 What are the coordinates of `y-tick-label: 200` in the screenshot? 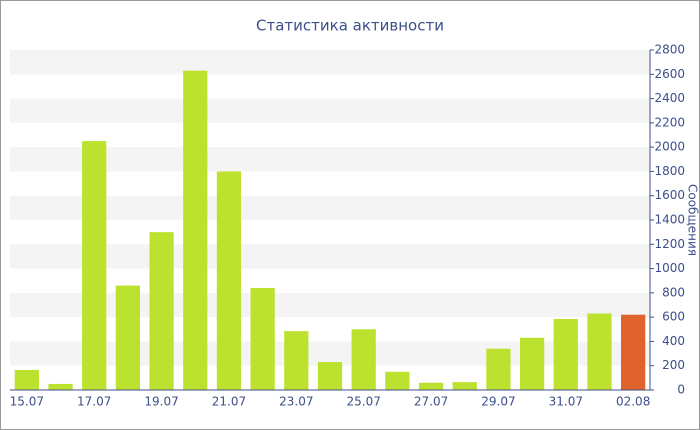 It's located at (673, 365).